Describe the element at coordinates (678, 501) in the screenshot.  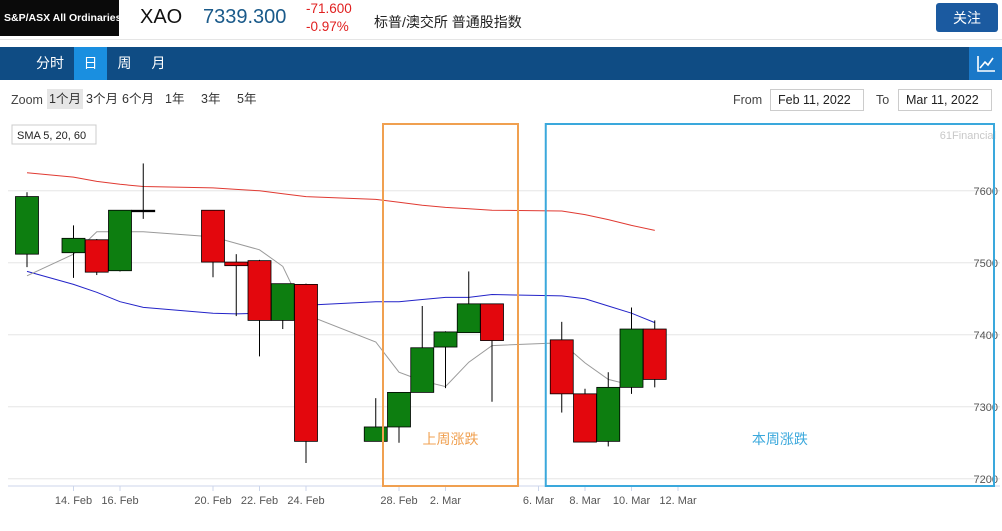
I see `x-tick-label: 12. Mar` at that location.